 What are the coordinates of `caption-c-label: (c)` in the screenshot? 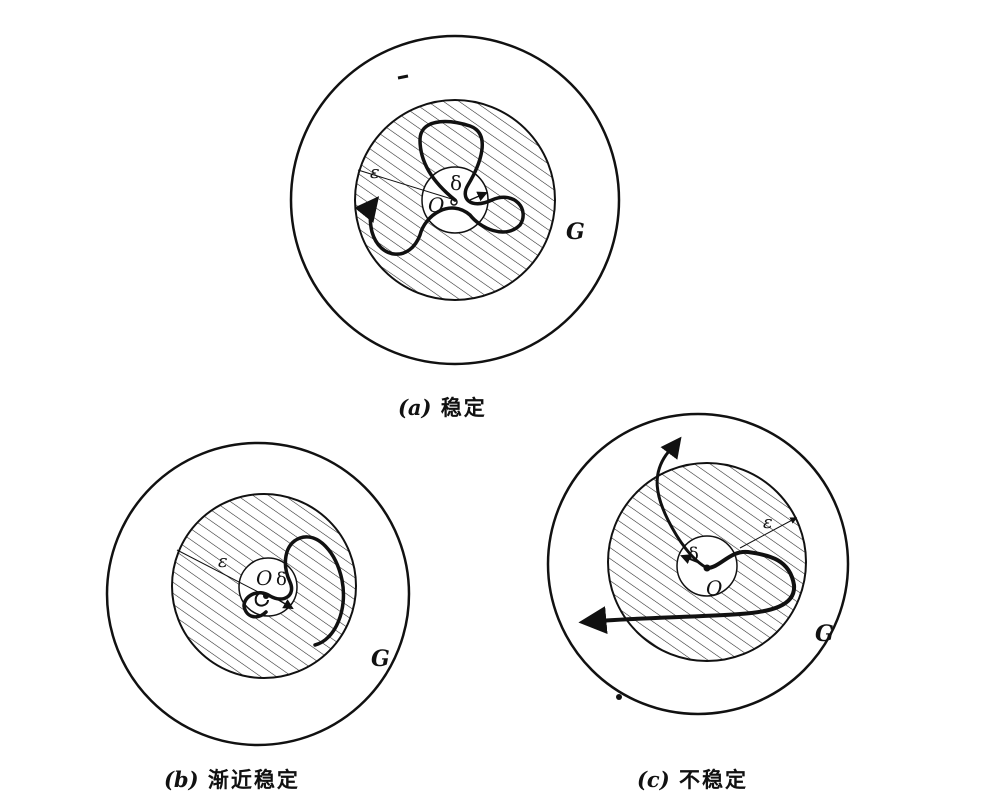 It's located at (653, 779).